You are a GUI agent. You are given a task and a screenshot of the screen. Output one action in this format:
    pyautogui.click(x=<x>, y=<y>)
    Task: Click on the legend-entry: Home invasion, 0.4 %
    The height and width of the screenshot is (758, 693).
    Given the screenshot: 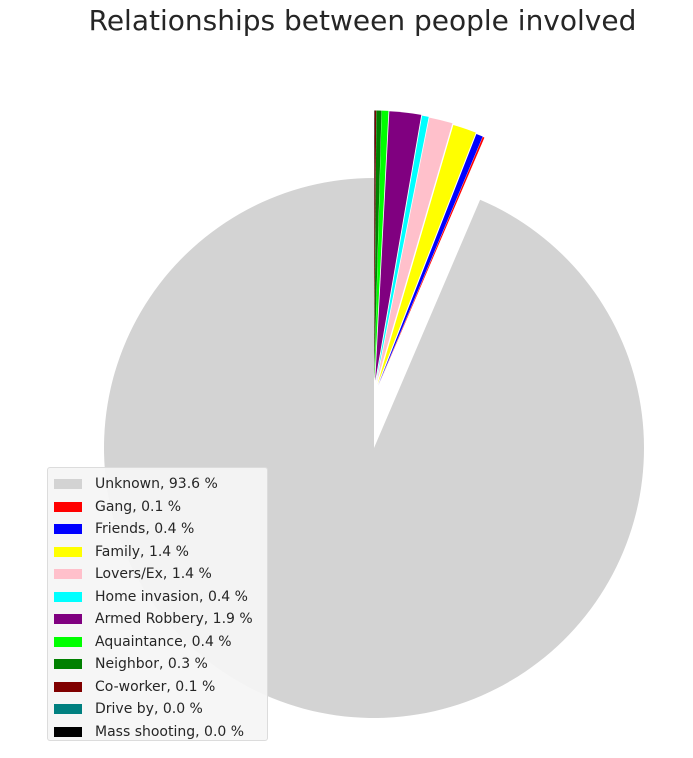 What is the action you would take?
    pyautogui.click(x=160, y=597)
    